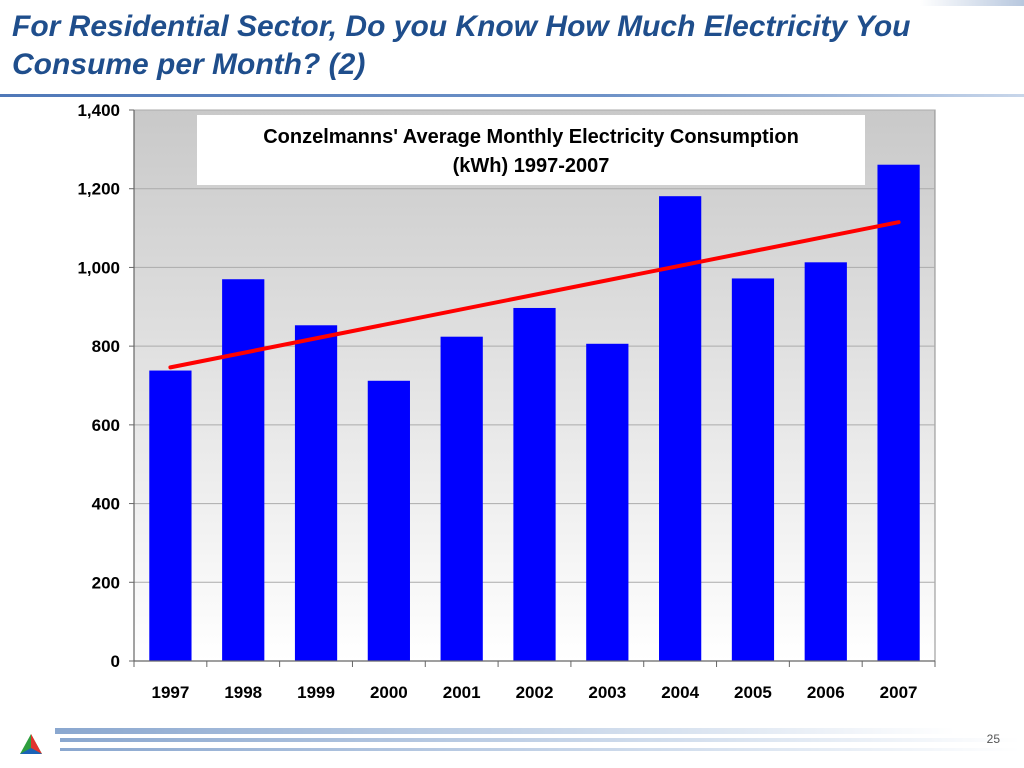  Describe the element at coordinates (106, 346) in the screenshot. I see `y-tick-label: 800` at that location.